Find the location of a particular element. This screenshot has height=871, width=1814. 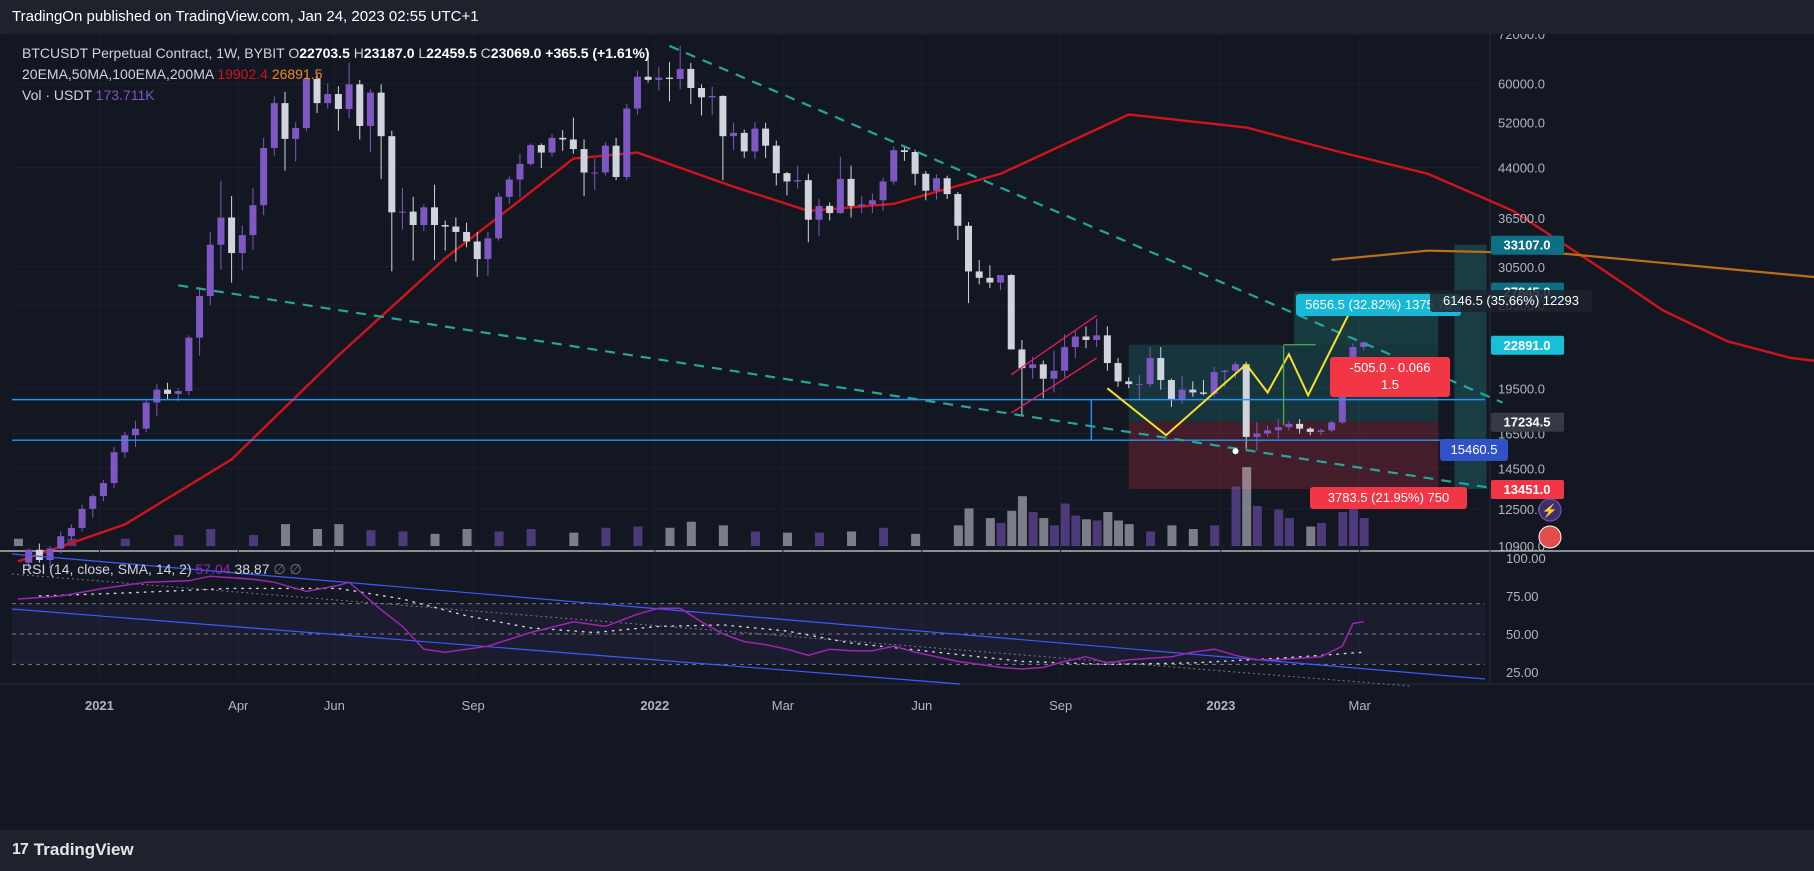

y-tick-label: 10900.0 is located at coordinates (1521, 546).